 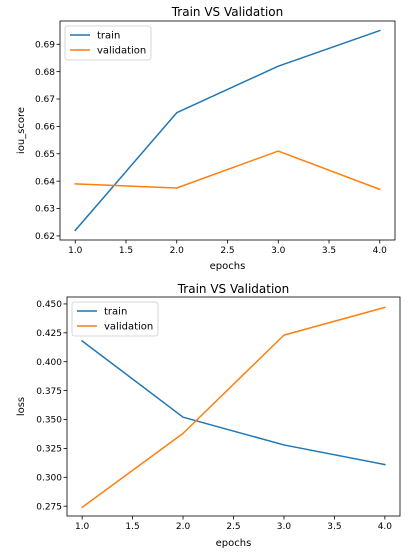 What do you see at coordinates (49, 305) in the screenshot?
I see `chart-2-ytick-label: 0.450` at bounding box center [49, 305].